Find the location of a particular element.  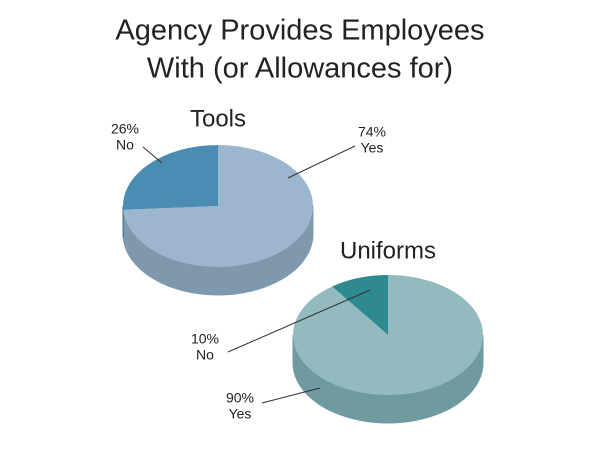

chart-title: With (or Allowances for) is located at coordinates (300, 69).